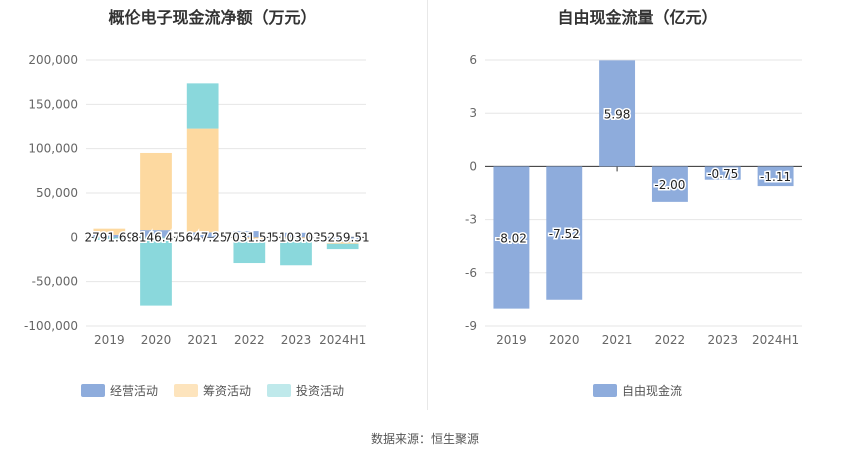 The image size is (850, 459). What do you see at coordinates (473, 113) in the screenshot?
I see `y-tick-label: 3` at bounding box center [473, 113].